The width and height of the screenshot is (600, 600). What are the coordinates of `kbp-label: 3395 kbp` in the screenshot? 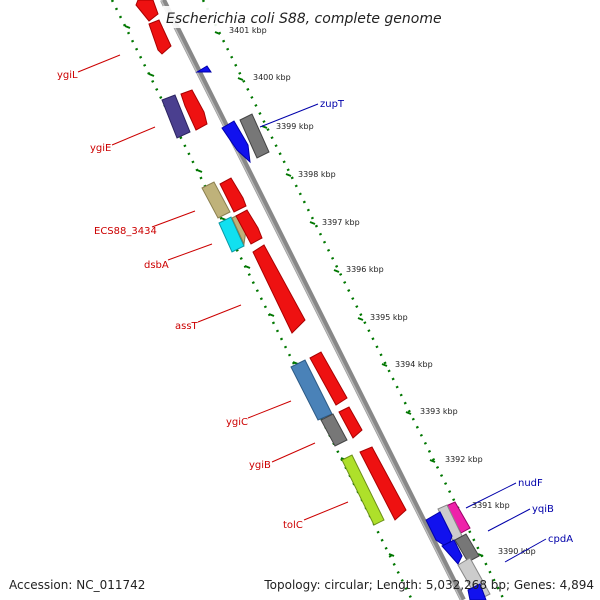 It's located at (389, 317).